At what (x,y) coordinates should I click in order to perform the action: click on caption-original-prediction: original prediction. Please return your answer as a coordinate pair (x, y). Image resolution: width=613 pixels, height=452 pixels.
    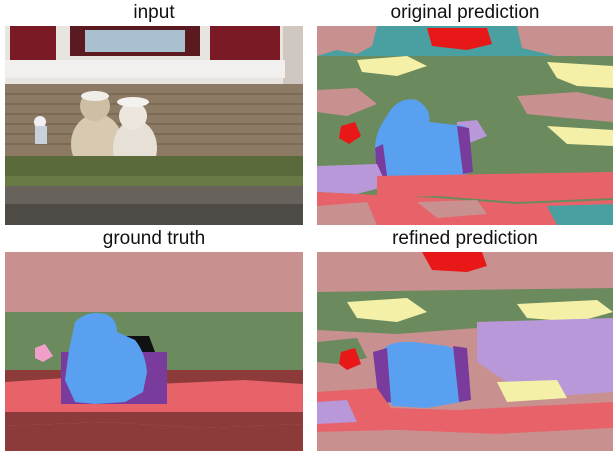
    Looking at the image, I should click on (465, 12).